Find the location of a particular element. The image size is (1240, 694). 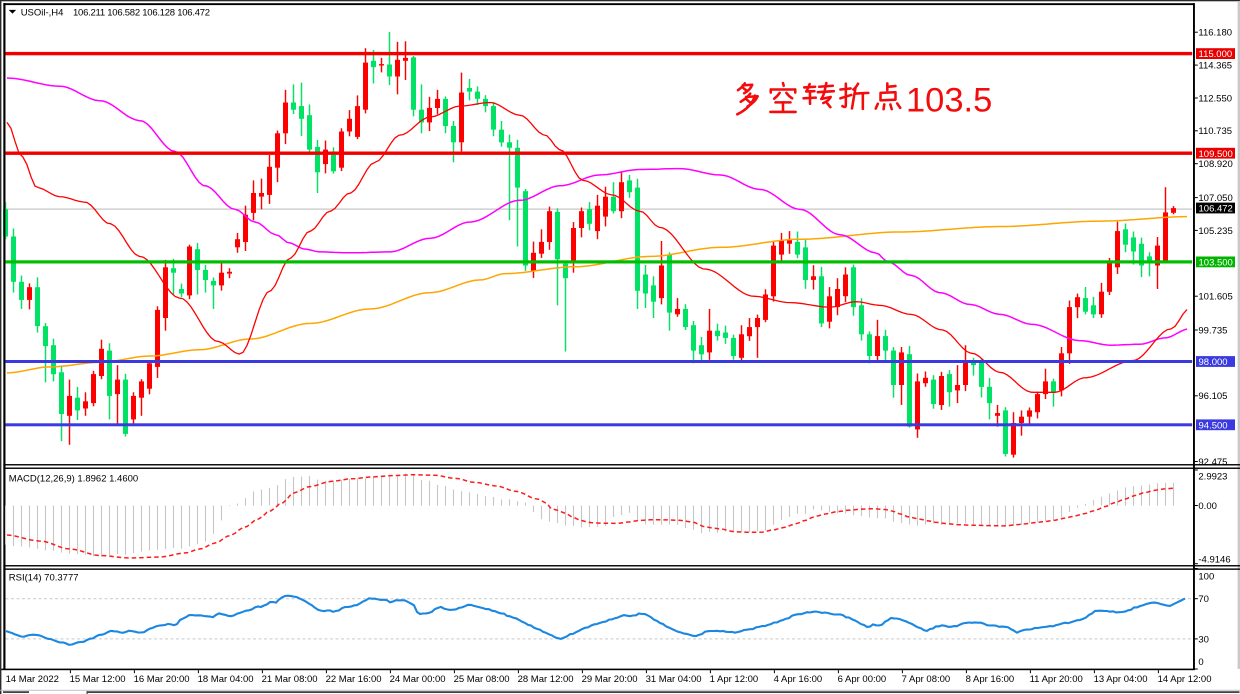

svg-text: 101.605 is located at coordinates (1215, 297).